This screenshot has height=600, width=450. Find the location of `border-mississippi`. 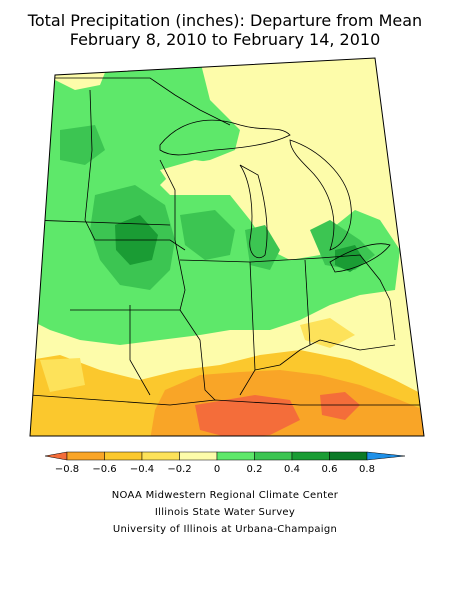

border-mississippi is located at coordinates (187, 280).